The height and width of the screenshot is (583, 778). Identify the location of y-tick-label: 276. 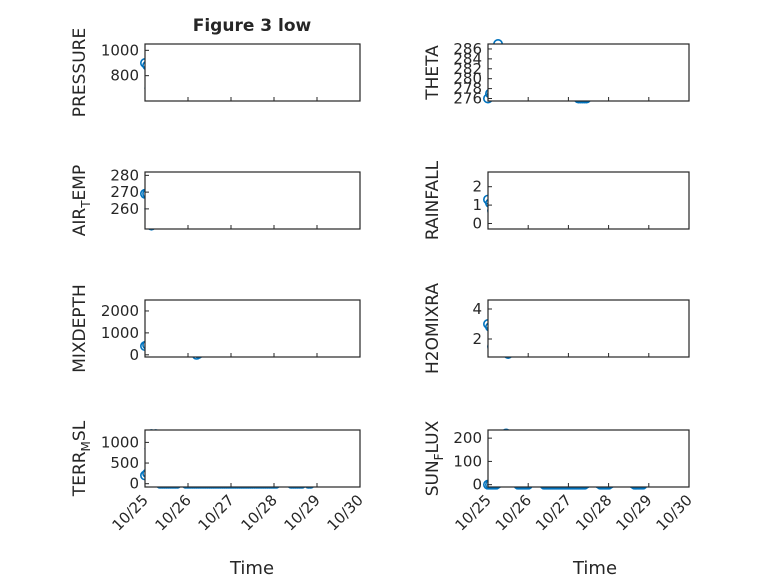
(467, 99).